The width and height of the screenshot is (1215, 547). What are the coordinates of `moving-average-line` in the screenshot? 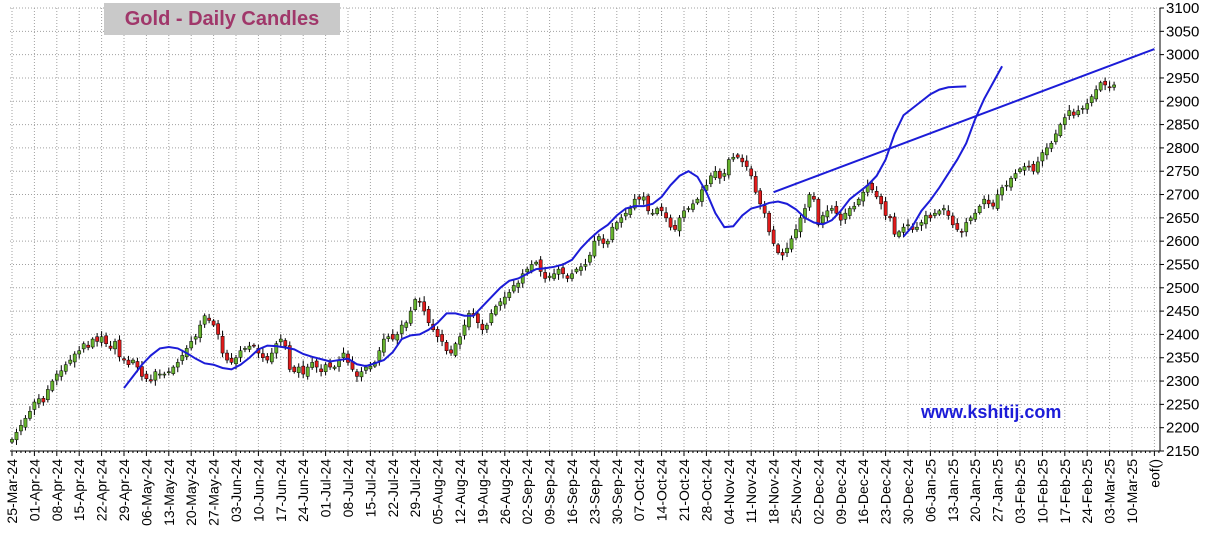 It's located at (952, 151).